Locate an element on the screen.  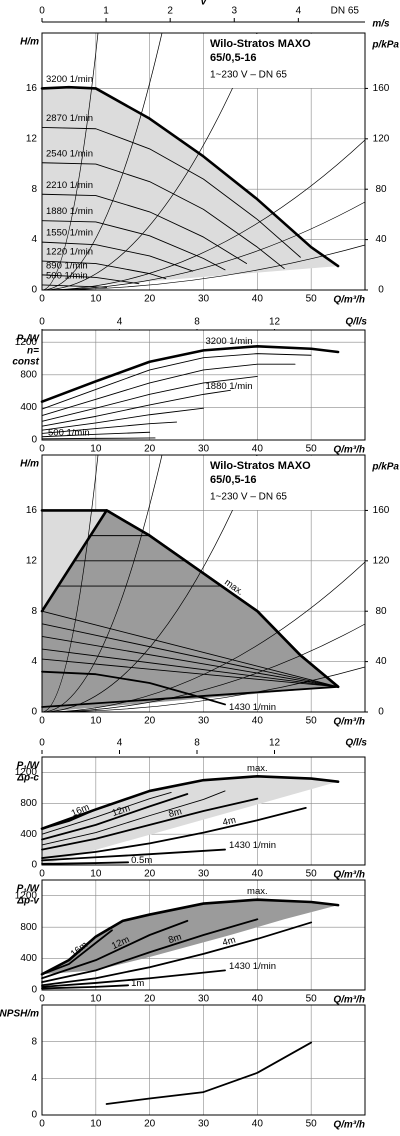
curve-label: 2870 1/min is located at coordinates (69, 118).